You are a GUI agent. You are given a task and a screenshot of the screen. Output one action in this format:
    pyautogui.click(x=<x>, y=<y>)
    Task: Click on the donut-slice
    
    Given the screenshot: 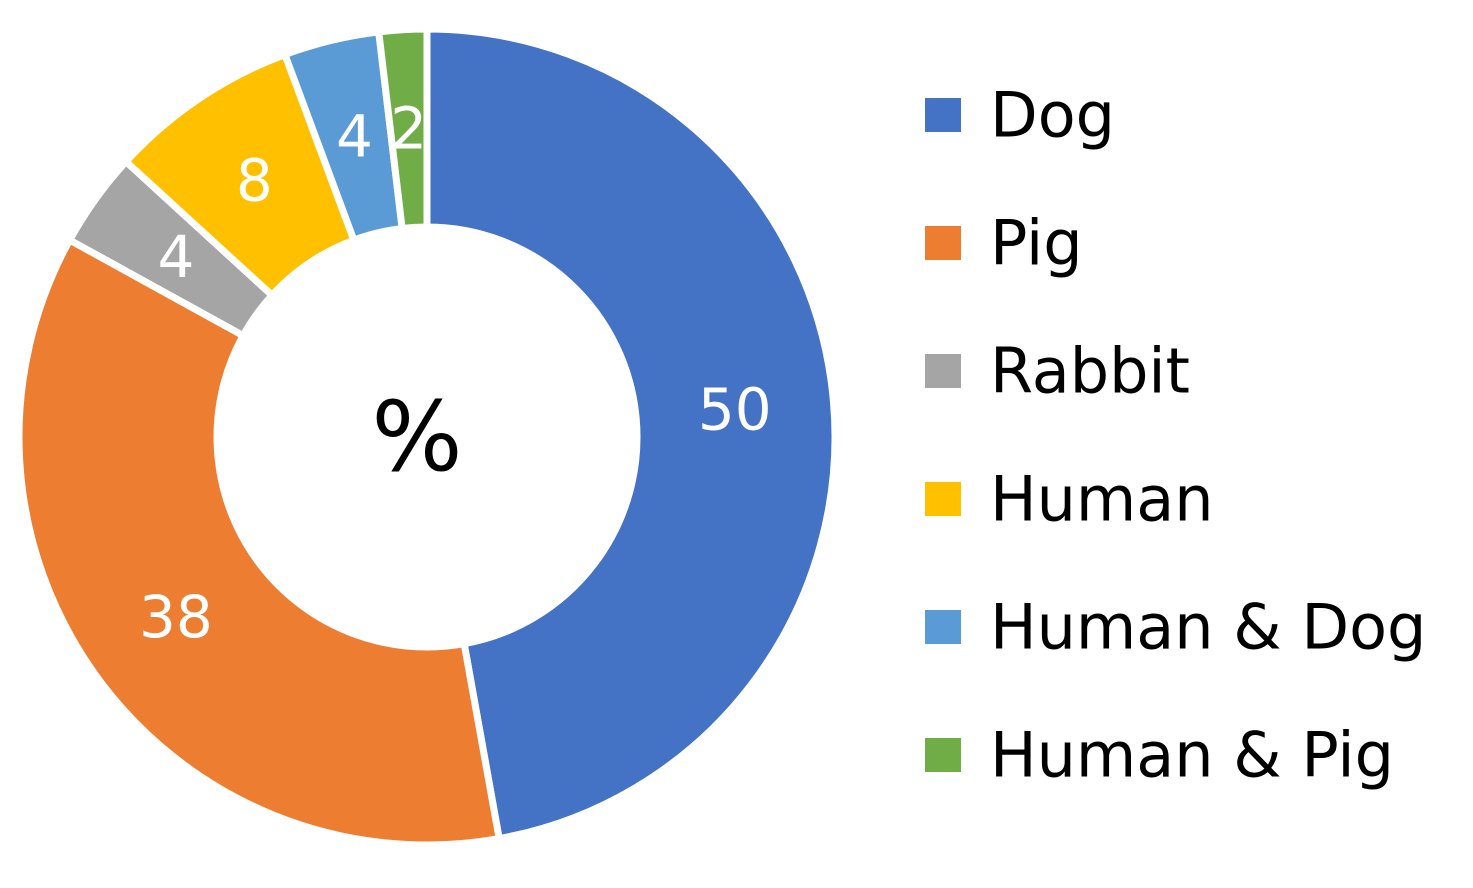 What is the action you would take?
    pyautogui.click(x=402, y=129)
    